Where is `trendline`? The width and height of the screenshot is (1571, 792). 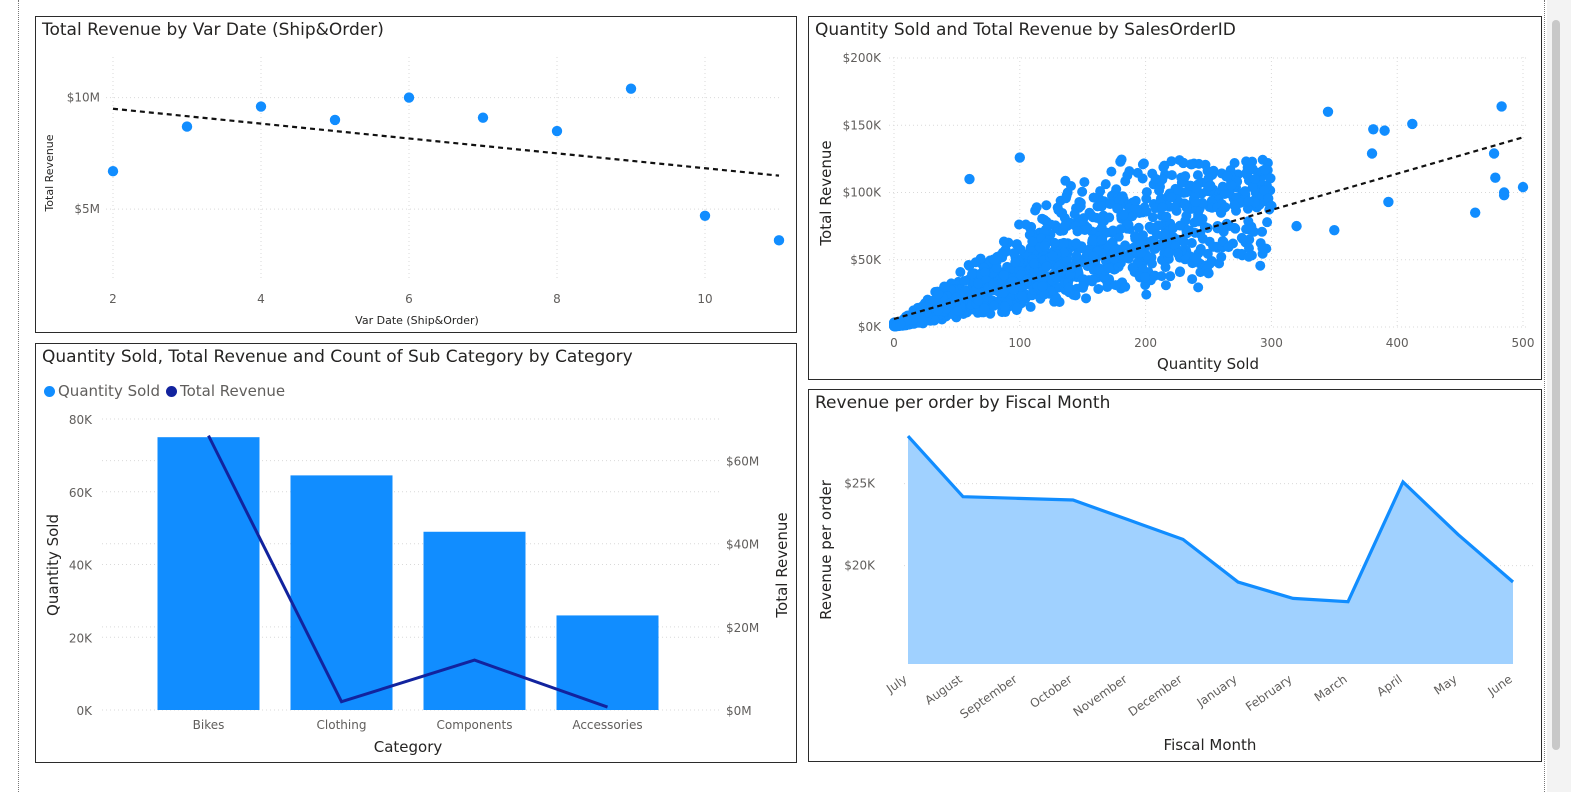
trendline is located at coordinates (446, 142).